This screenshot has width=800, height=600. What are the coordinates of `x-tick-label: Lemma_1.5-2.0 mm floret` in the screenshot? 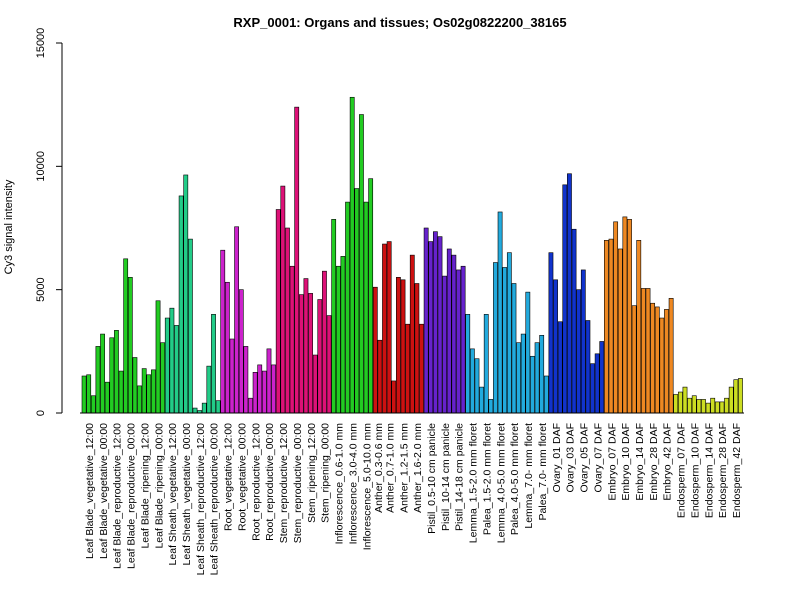 It's located at (474, 483).